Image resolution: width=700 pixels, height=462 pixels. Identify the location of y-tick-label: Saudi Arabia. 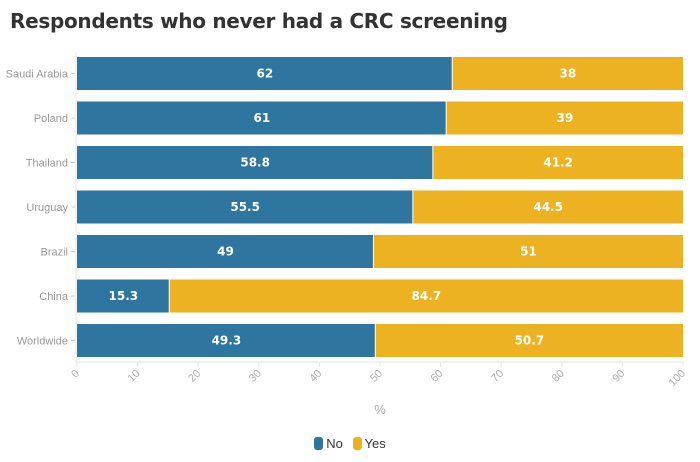
(37, 75).